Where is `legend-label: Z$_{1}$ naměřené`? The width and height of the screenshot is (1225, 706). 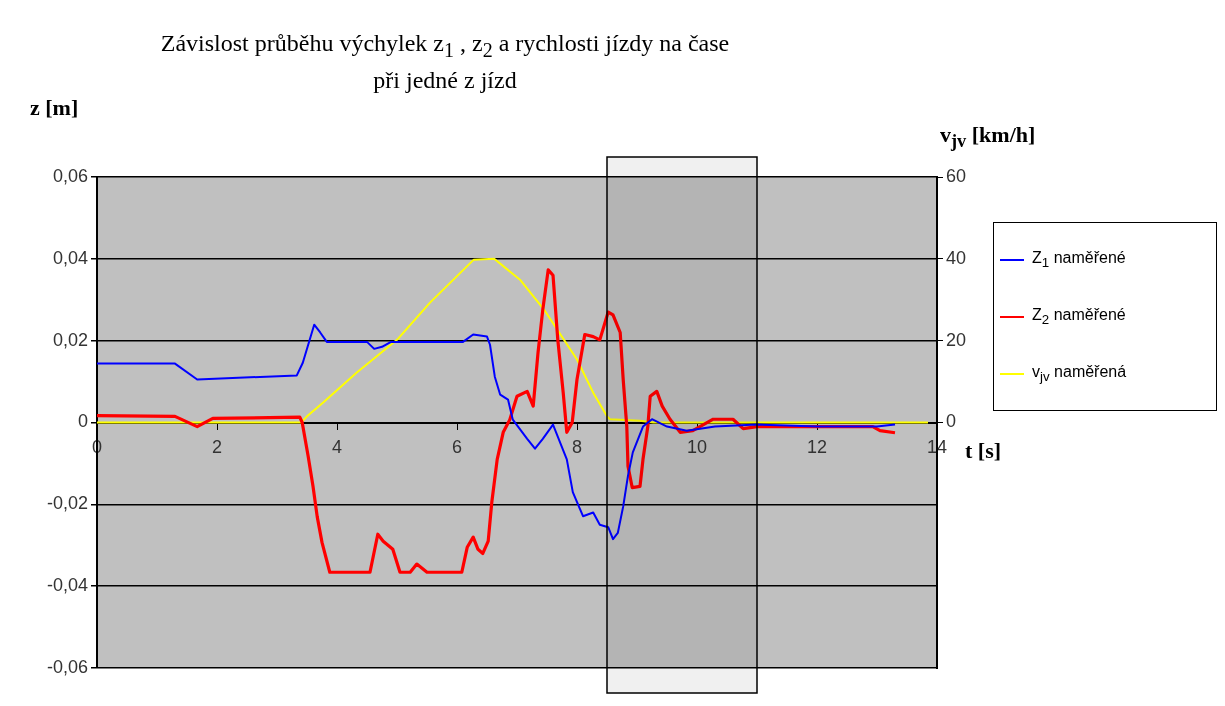
legend-label: Z$_{1}$ naměřené is located at coordinates (1079, 259).